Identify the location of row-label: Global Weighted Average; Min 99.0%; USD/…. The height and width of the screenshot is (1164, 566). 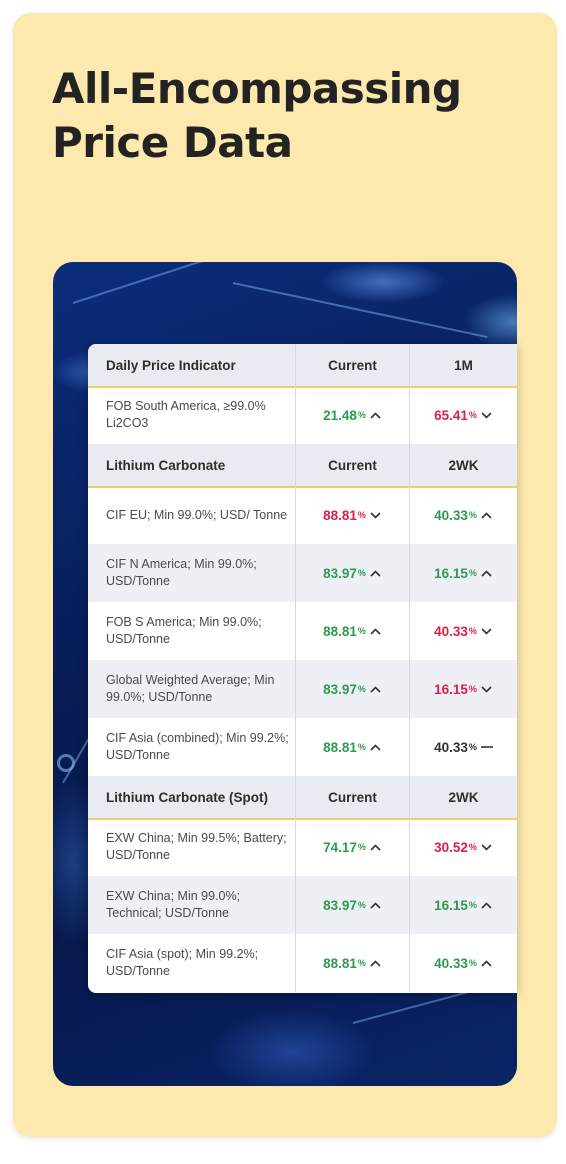
(190, 688).